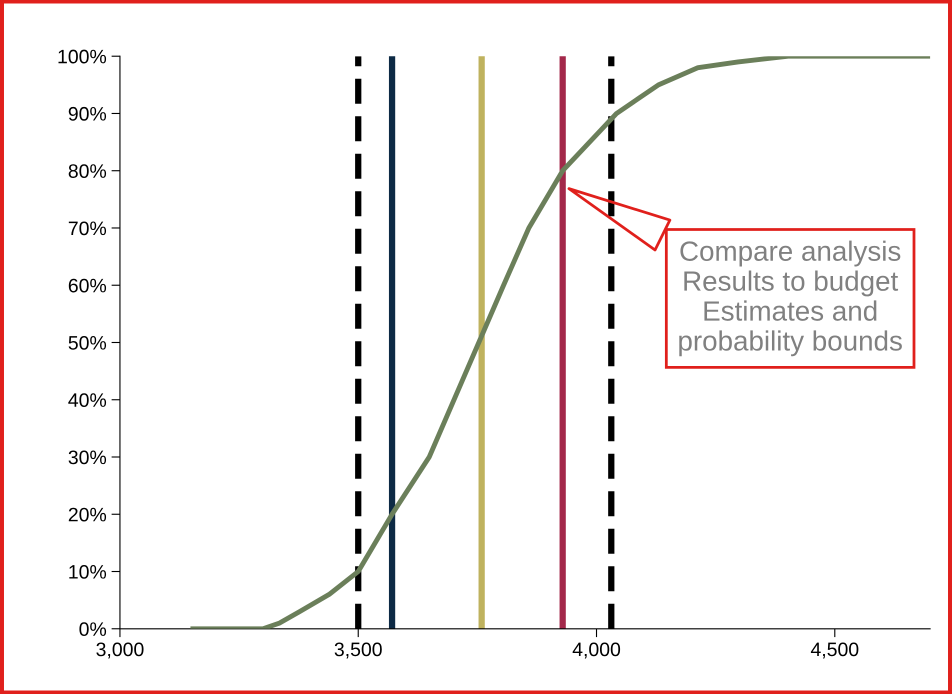 This screenshot has height=694, width=952. What do you see at coordinates (834, 650) in the screenshot?
I see `x-tick-label: 4,500` at bounding box center [834, 650].